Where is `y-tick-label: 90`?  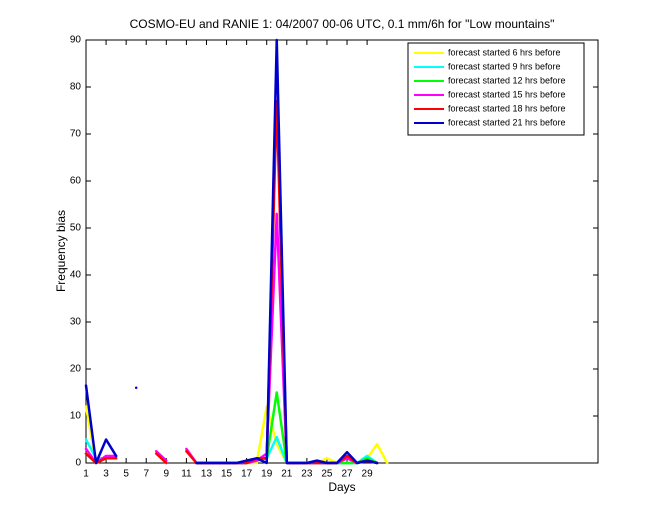
y-tick-label: 90 is located at coordinates (76, 40).